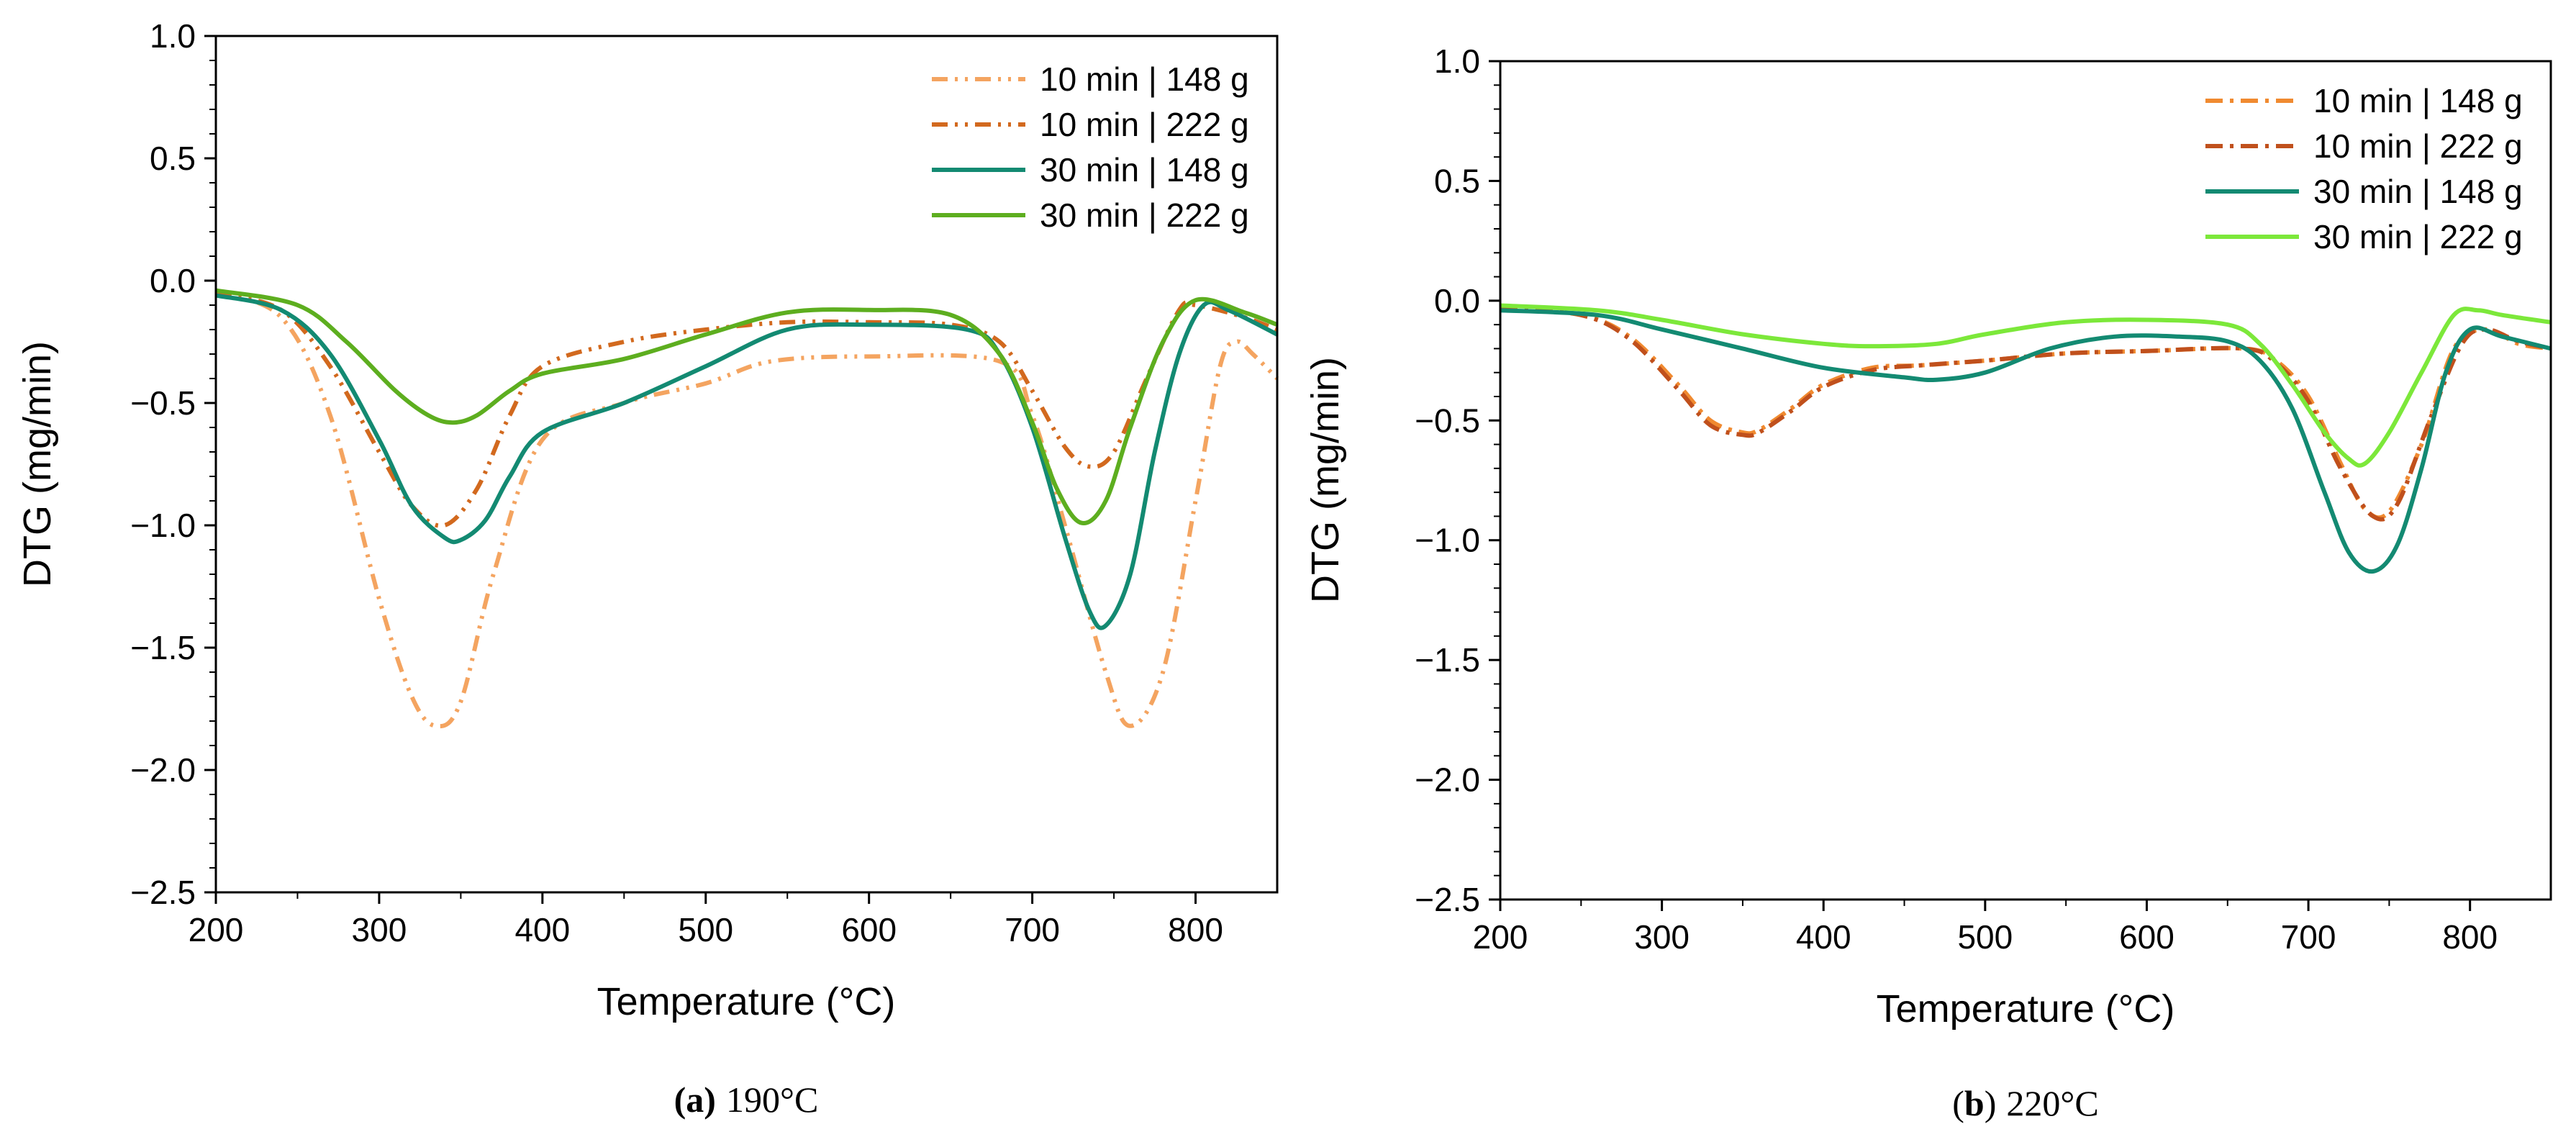 The image size is (2576, 1137). What do you see at coordinates (1447, 899) in the screenshot?
I see `panel-b-y-tick-label: −2.5` at bounding box center [1447, 899].